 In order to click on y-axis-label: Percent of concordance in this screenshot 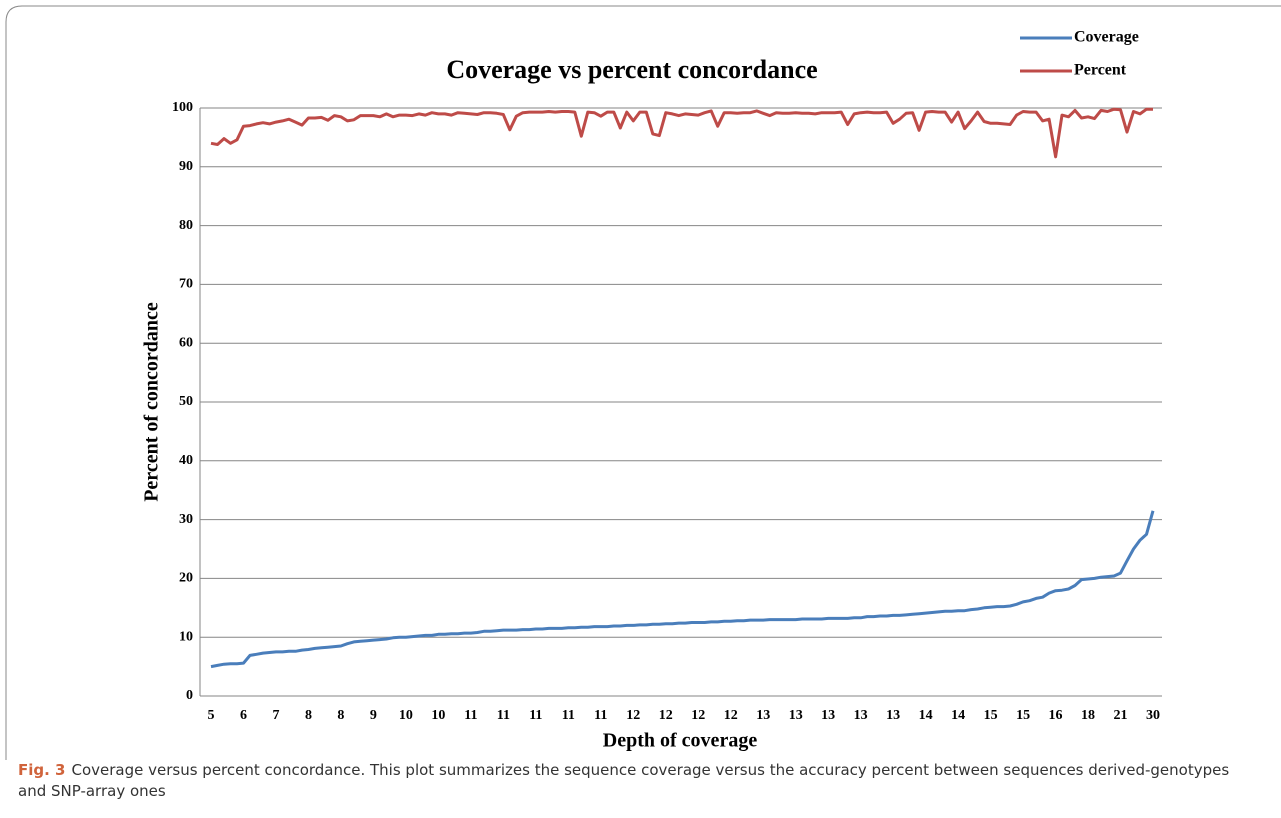, I will do `click(152, 402)`.